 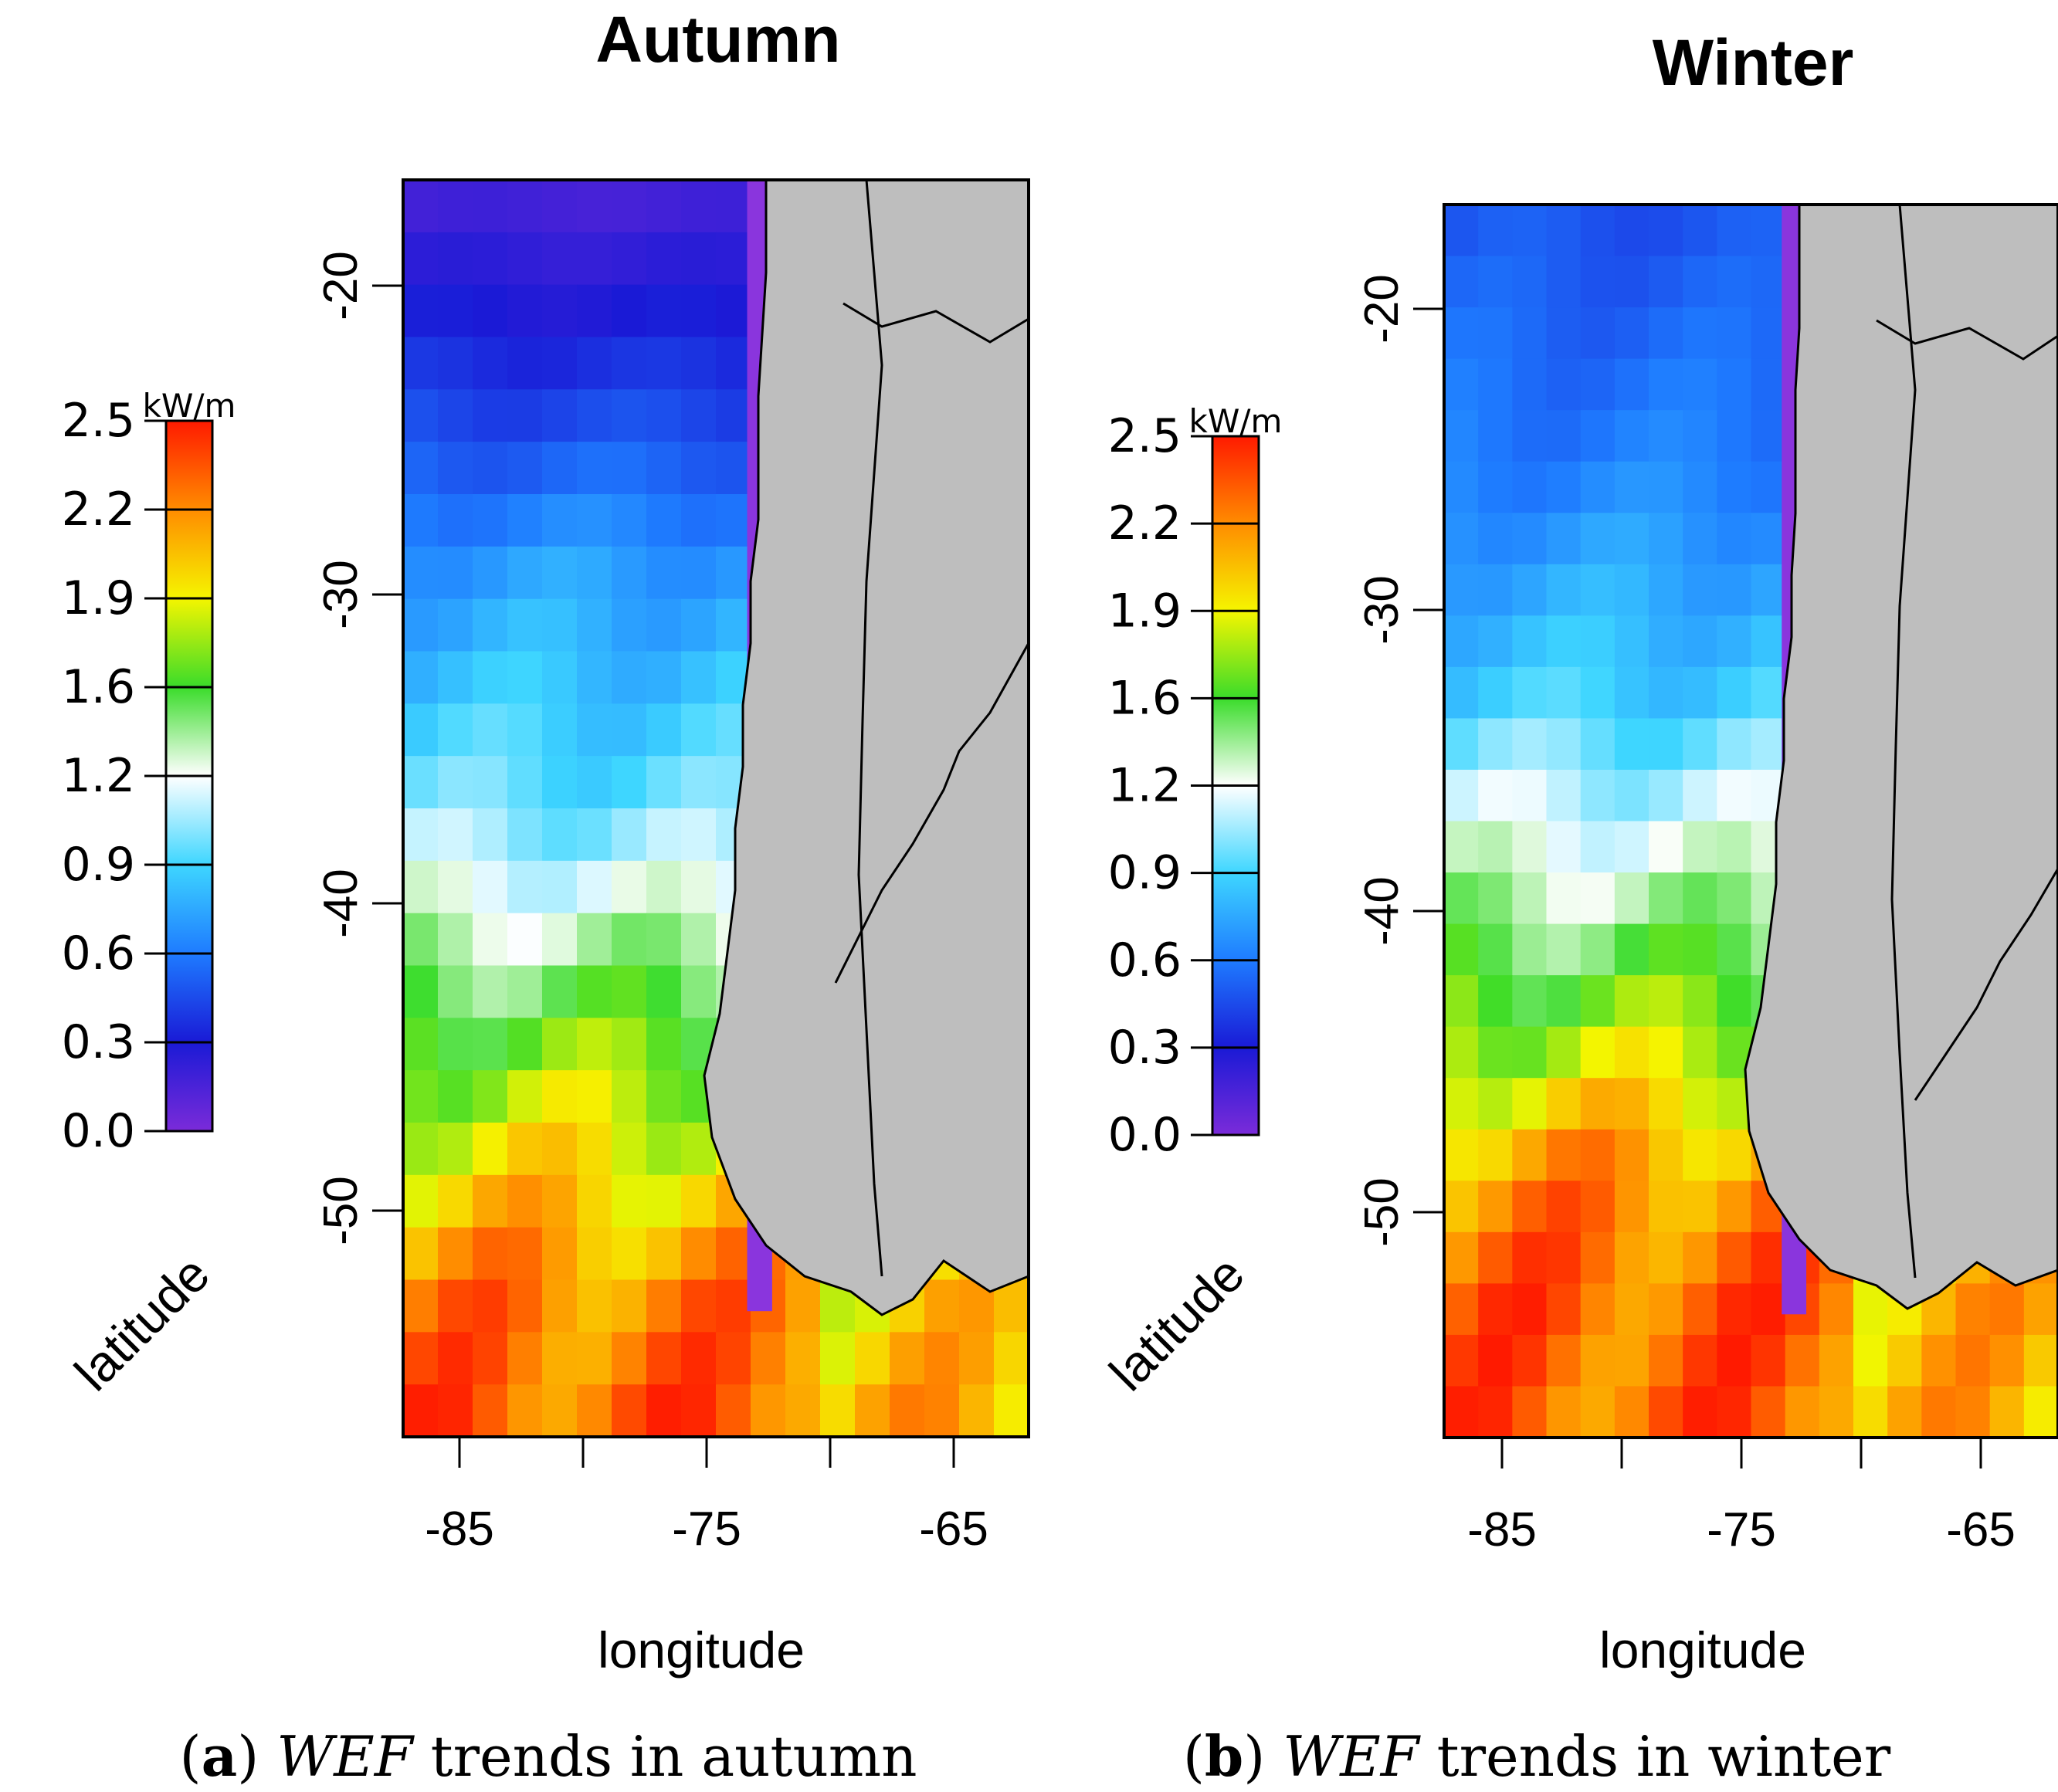 I want to click on y-tick-label: -50, so click(x=341, y=1210).